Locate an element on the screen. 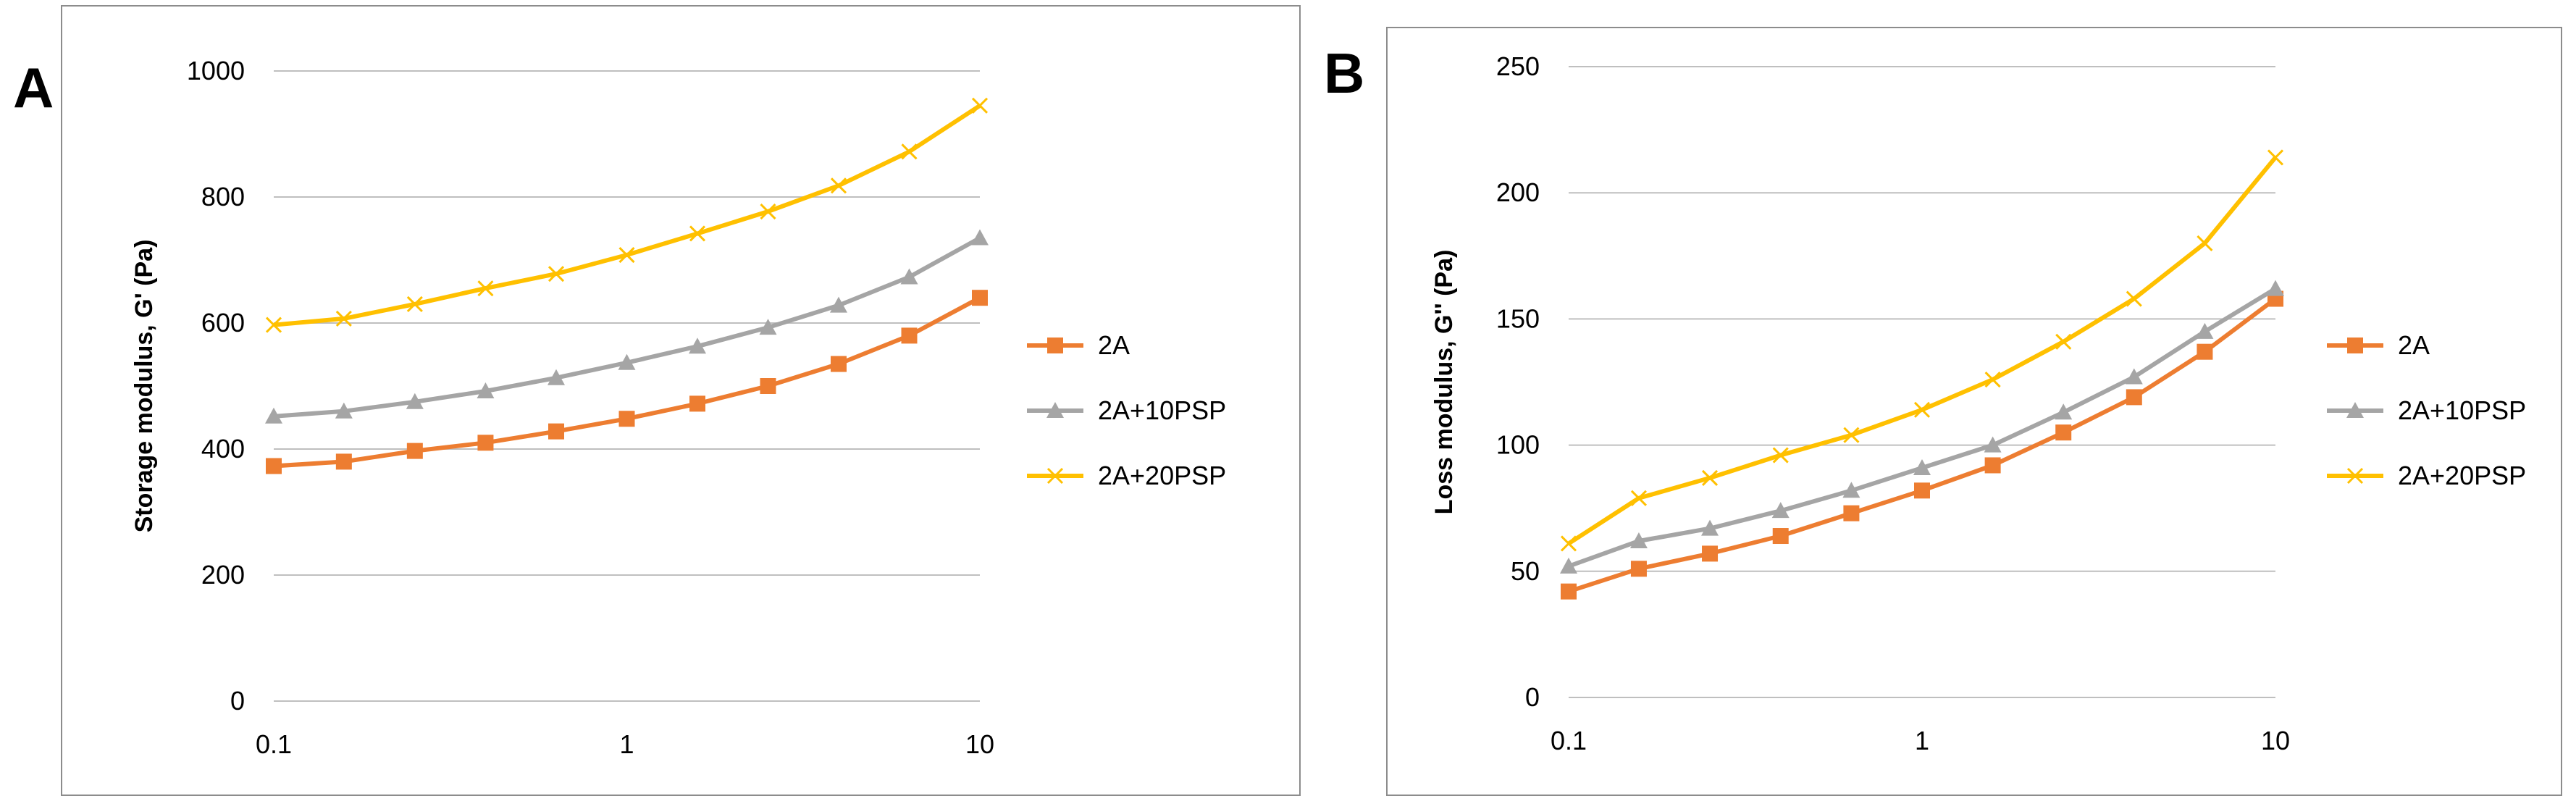 Image resolution: width=2576 pixels, height=809 pixels. y-tick-label: 100 is located at coordinates (1518, 445).